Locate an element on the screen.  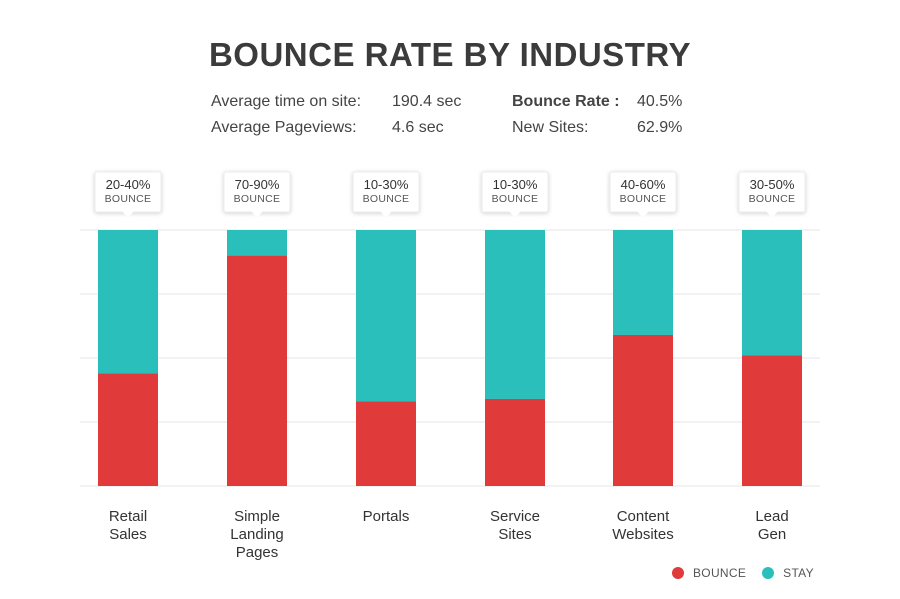
stat-value: 190.4 sec is located at coordinates (427, 101).